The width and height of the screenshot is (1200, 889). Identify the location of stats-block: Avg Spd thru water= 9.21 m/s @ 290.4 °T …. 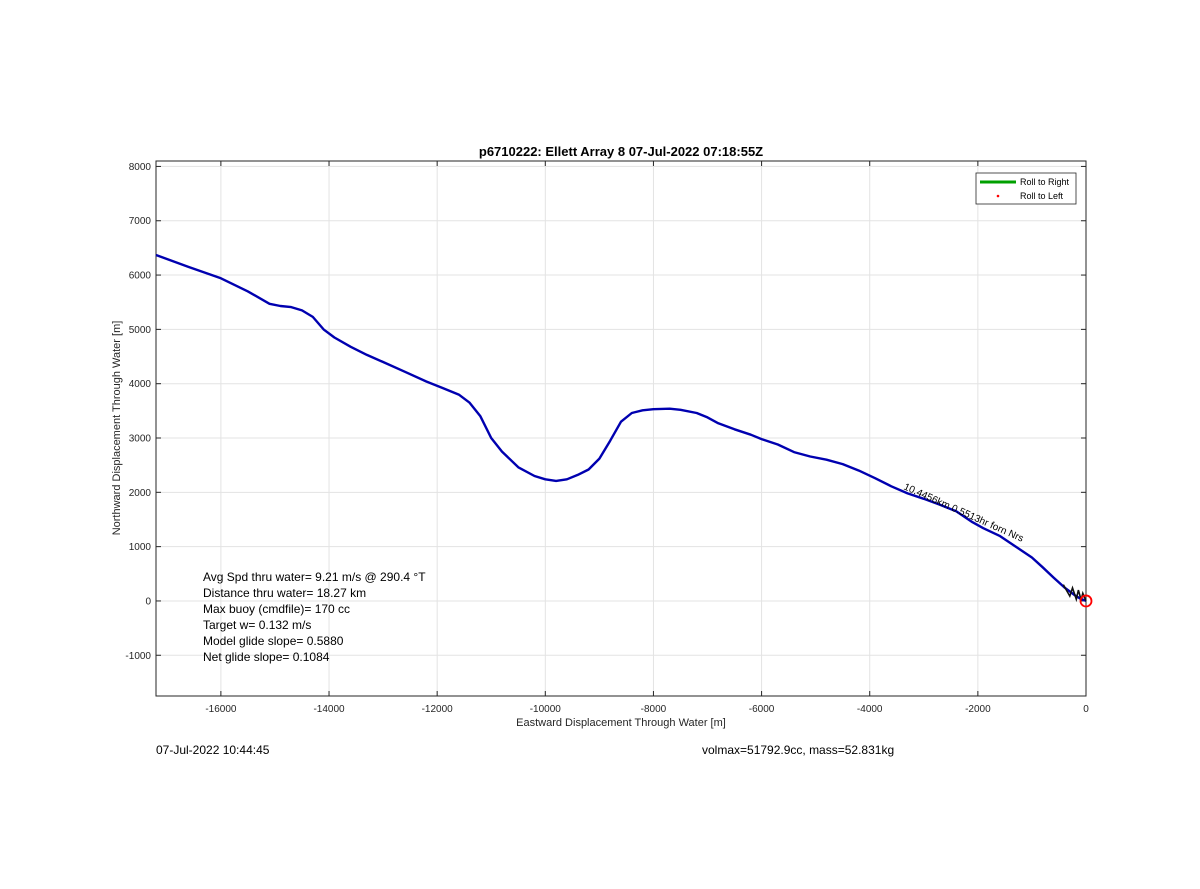
(314, 617).